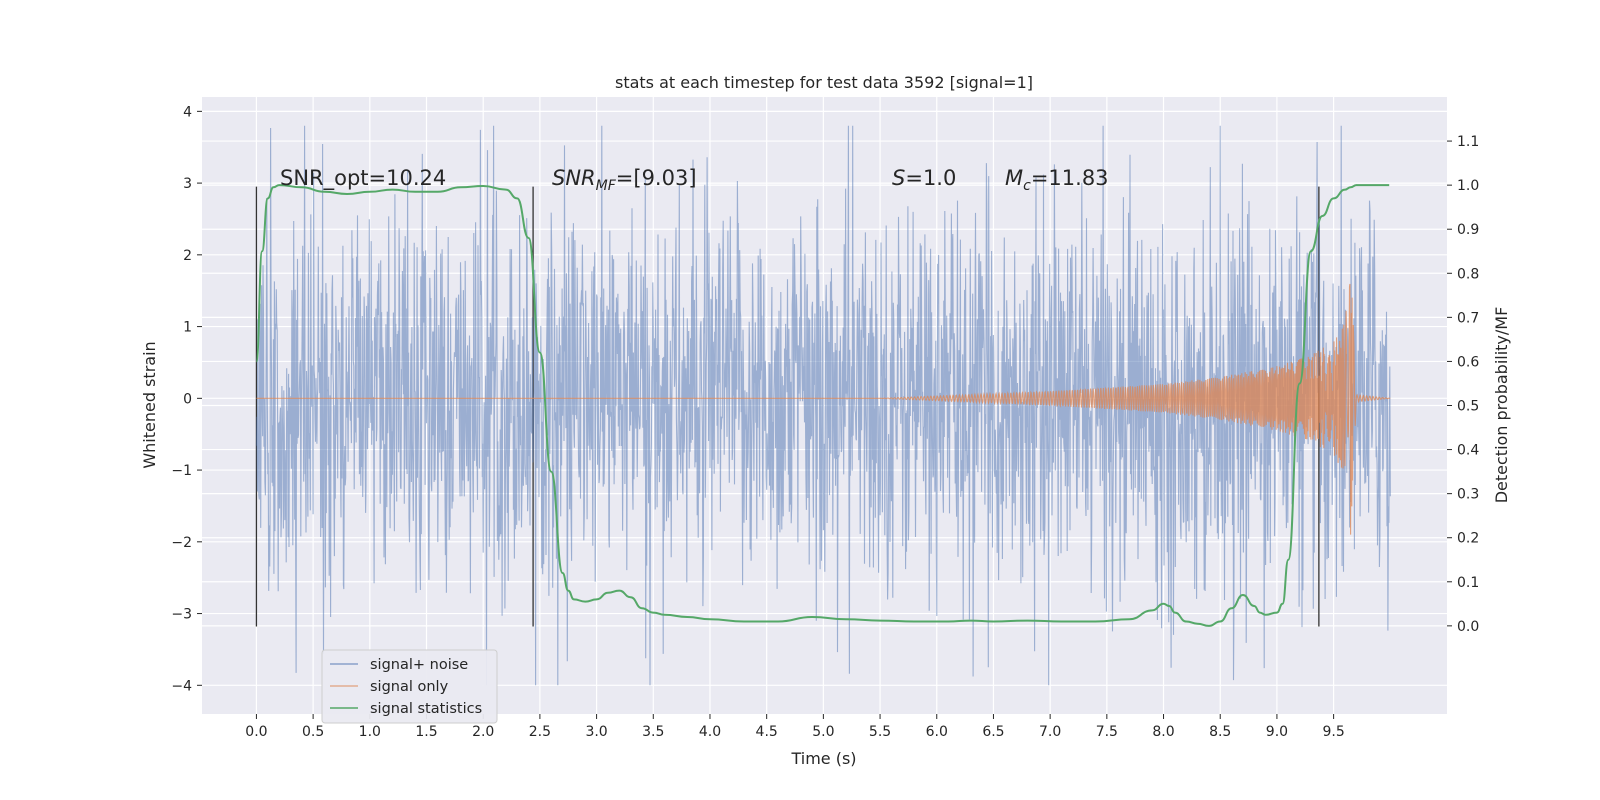 The height and width of the screenshot is (800, 1600). Describe the element at coordinates (930, 178) in the screenshot. I see `annotation-s-value: =1.0` at that location.